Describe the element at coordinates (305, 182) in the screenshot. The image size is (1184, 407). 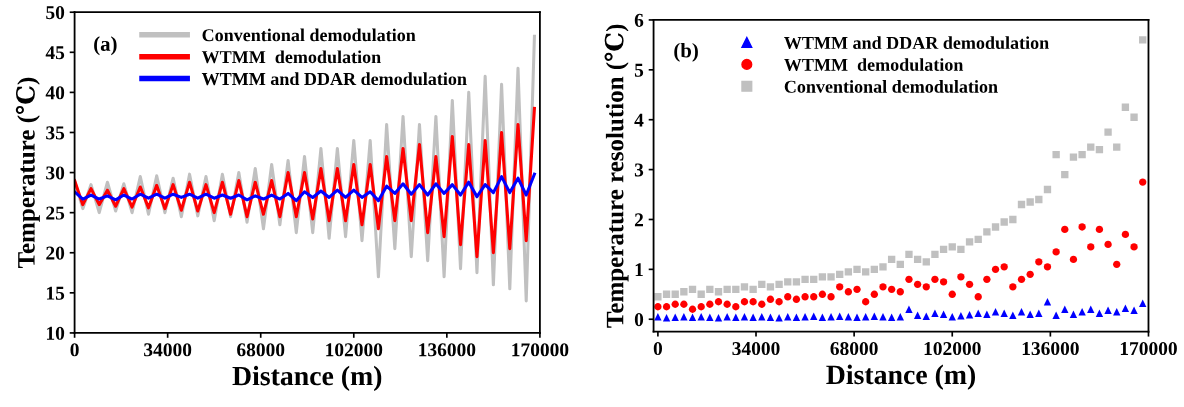
I see `line-series` at that location.